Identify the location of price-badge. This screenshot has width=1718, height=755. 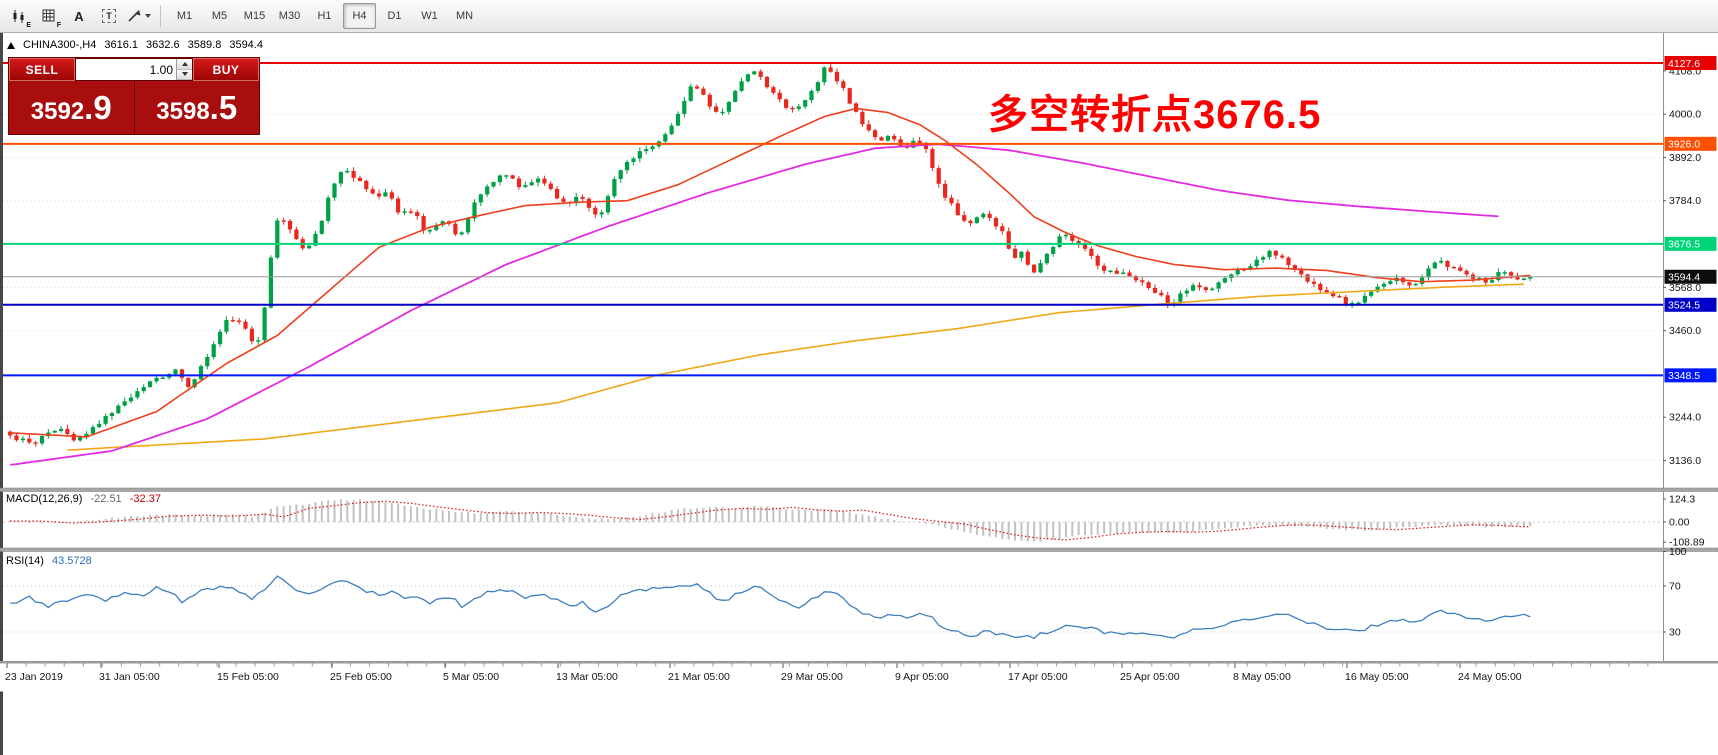
(1690, 304).